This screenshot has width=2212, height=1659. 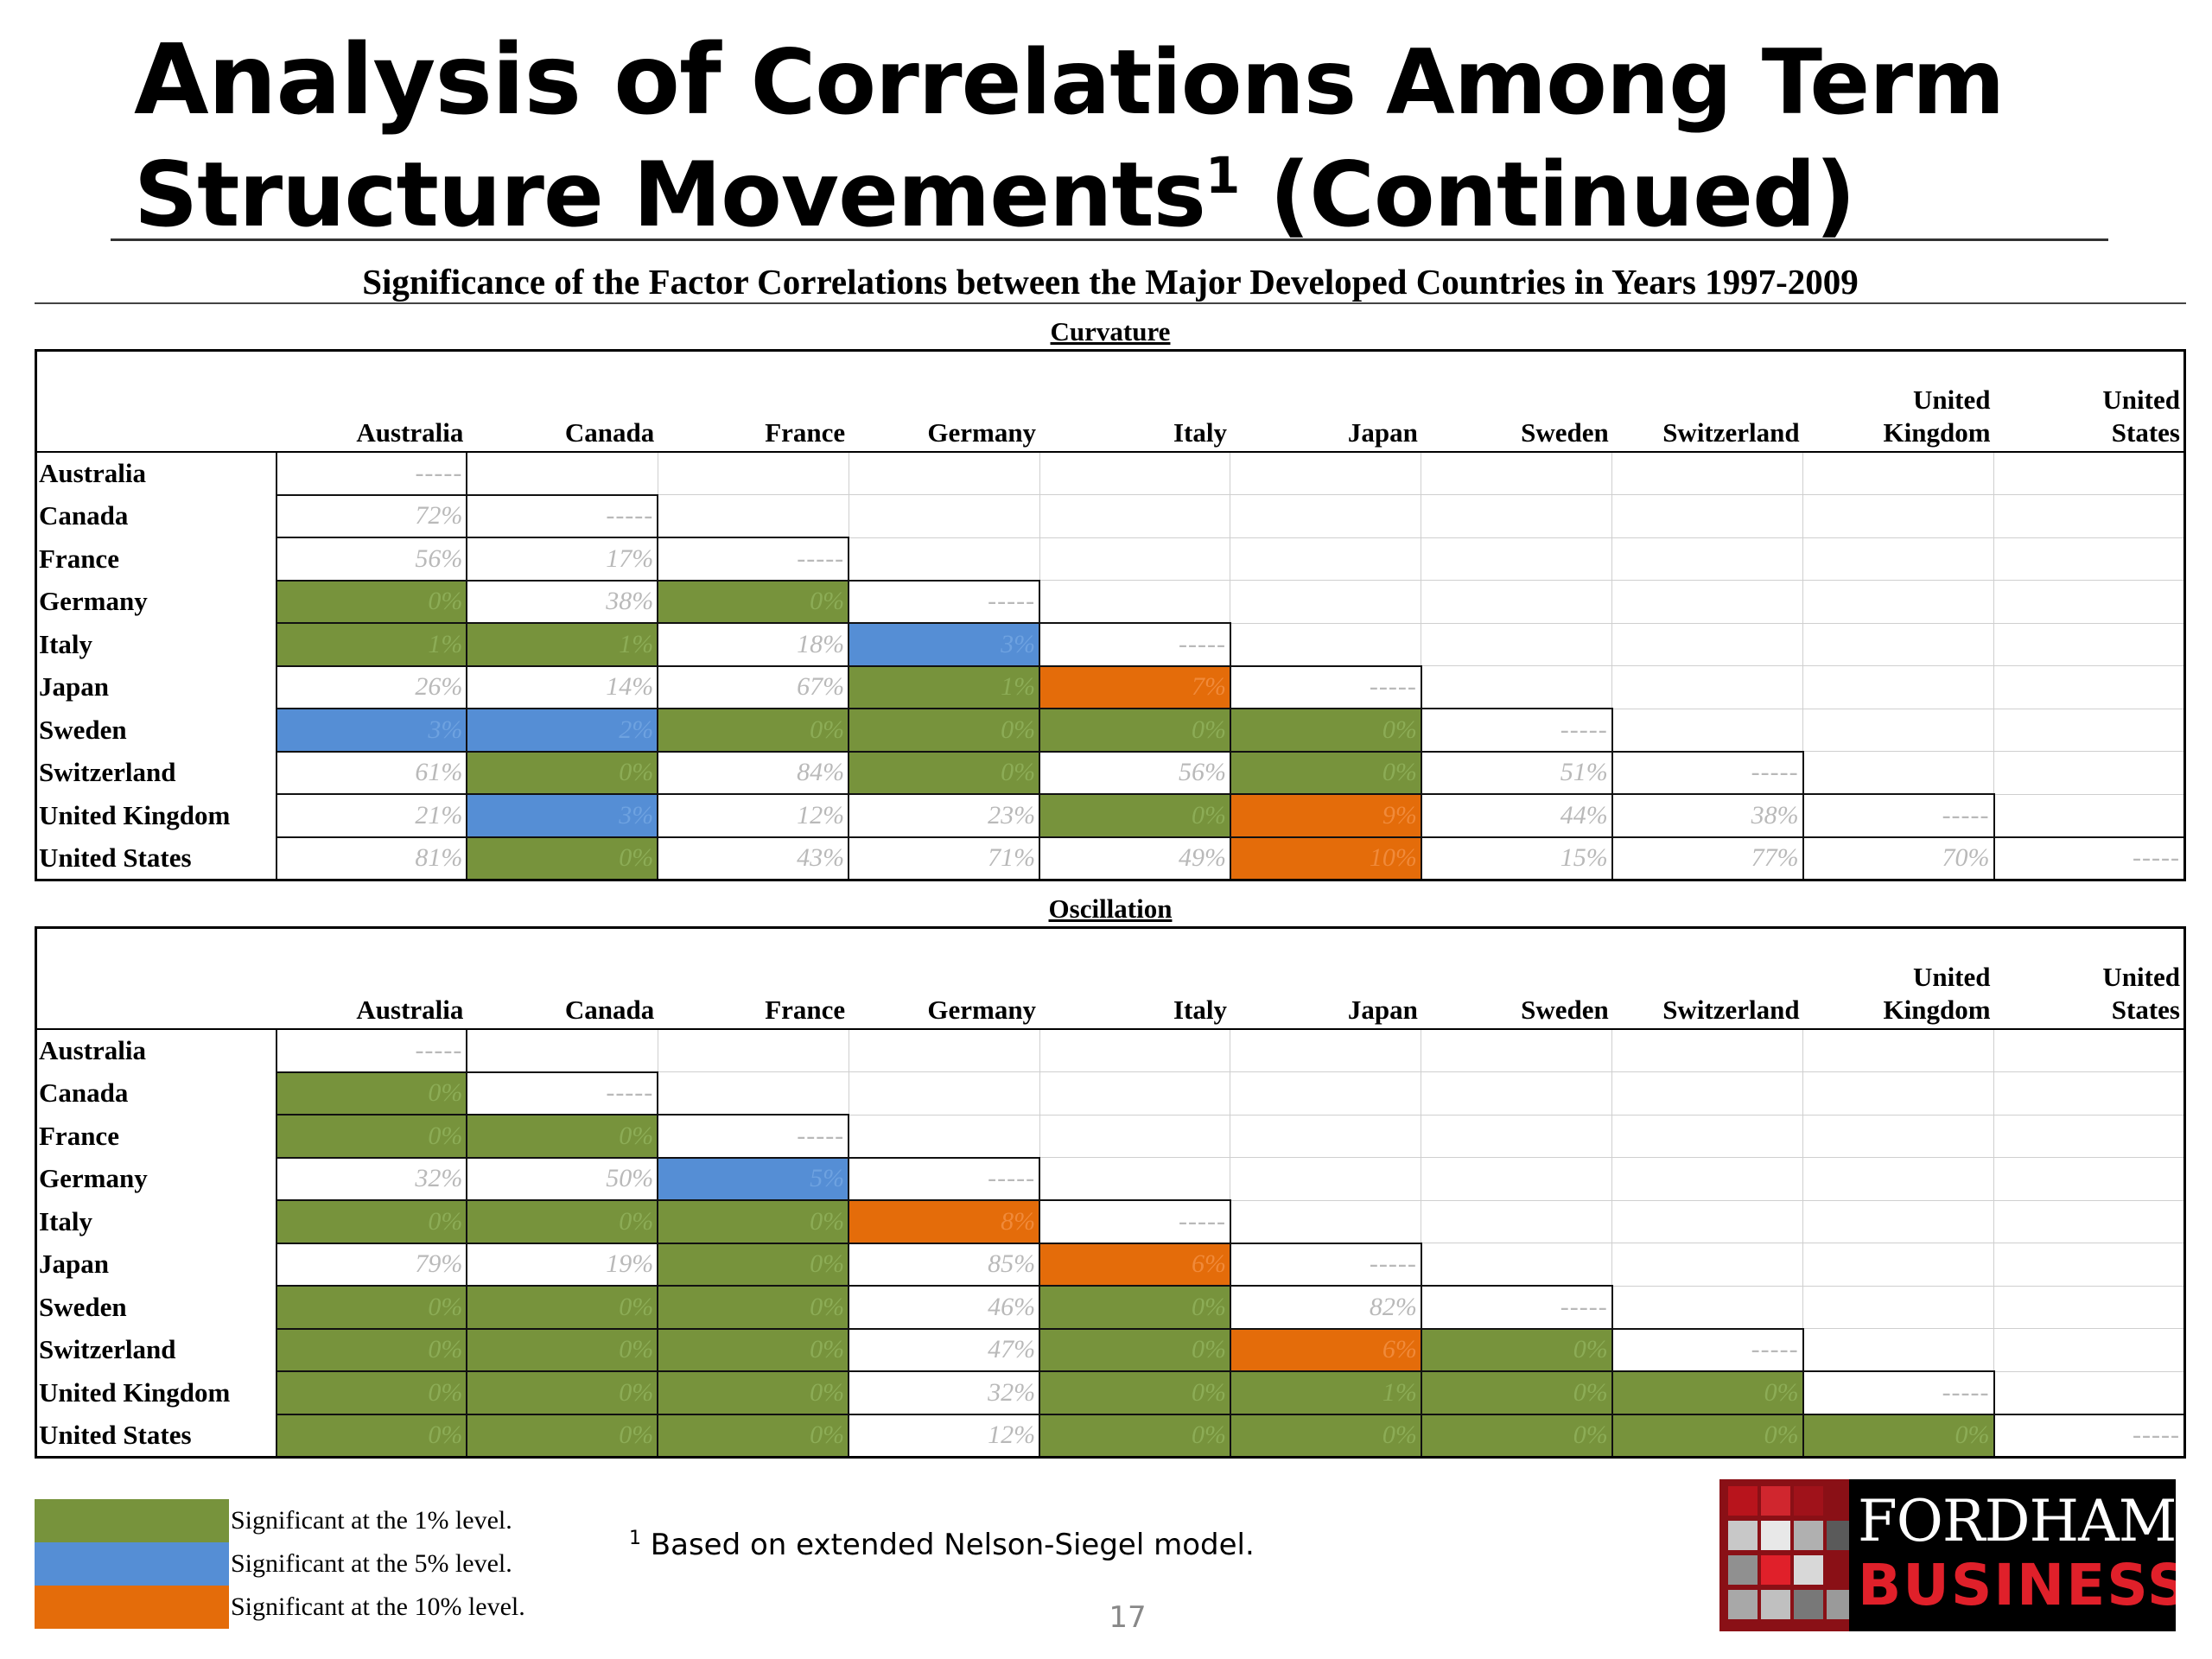 I want to click on column-header-text: Canada, so click(x=609, y=432).